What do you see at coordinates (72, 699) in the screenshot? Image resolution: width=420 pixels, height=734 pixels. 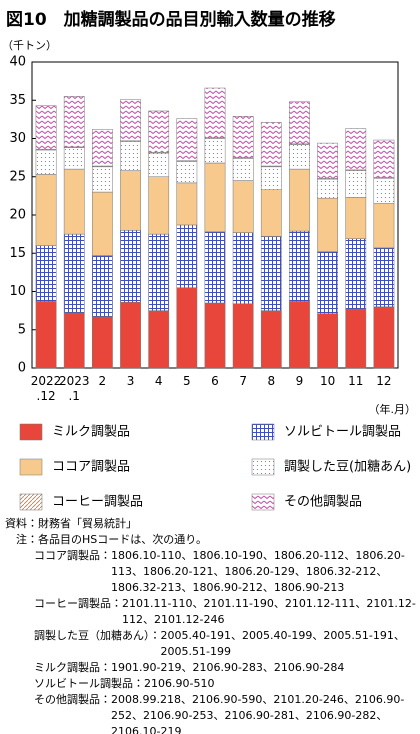 I see `note-item-label: その他調製品：` at bounding box center [72, 699].